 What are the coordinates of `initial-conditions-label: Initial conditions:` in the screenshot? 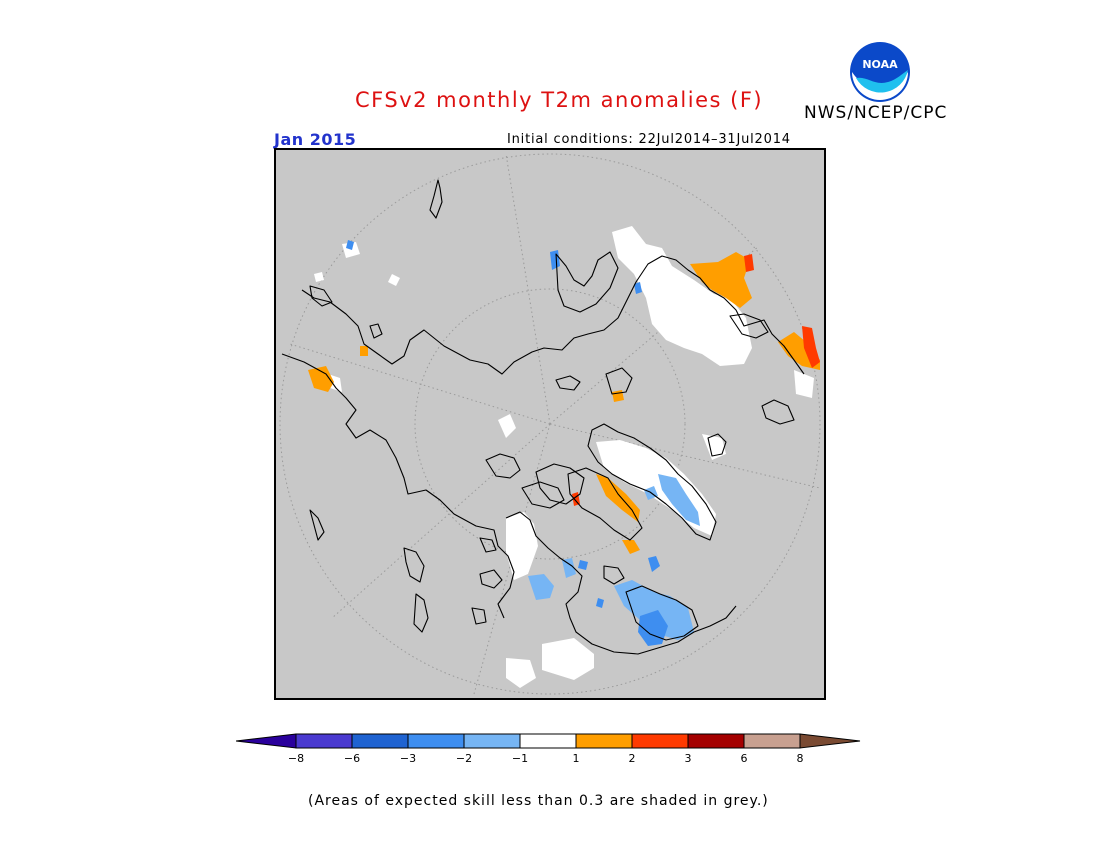 It's located at (570, 139).